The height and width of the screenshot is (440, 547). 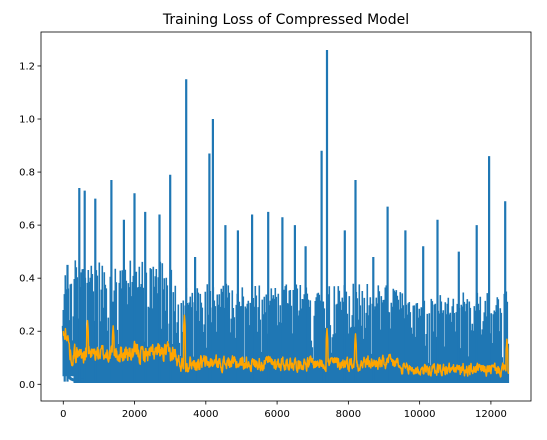 What do you see at coordinates (348, 414) in the screenshot?
I see `x-tick-label: 8000` at bounding box center [348, 414].